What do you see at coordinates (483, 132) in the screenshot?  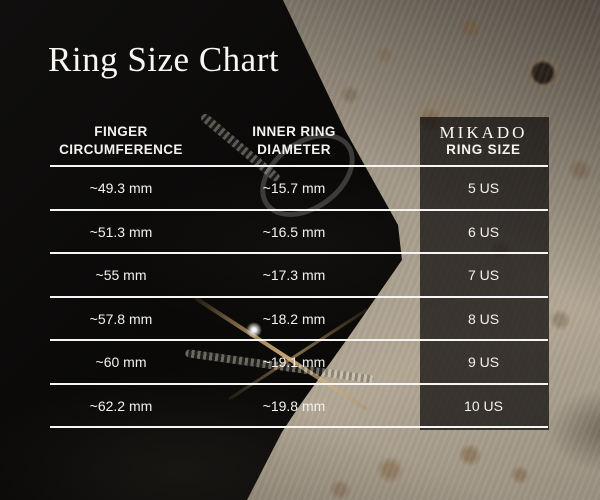 I see `brand-logo: MIKADO` at bounding box center [483, 132].